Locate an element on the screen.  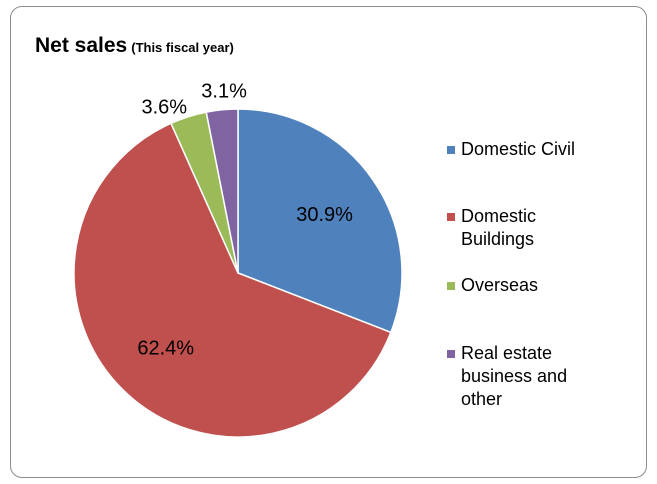
legend-label: Real estate business and other is located at coordinates (514, 376).